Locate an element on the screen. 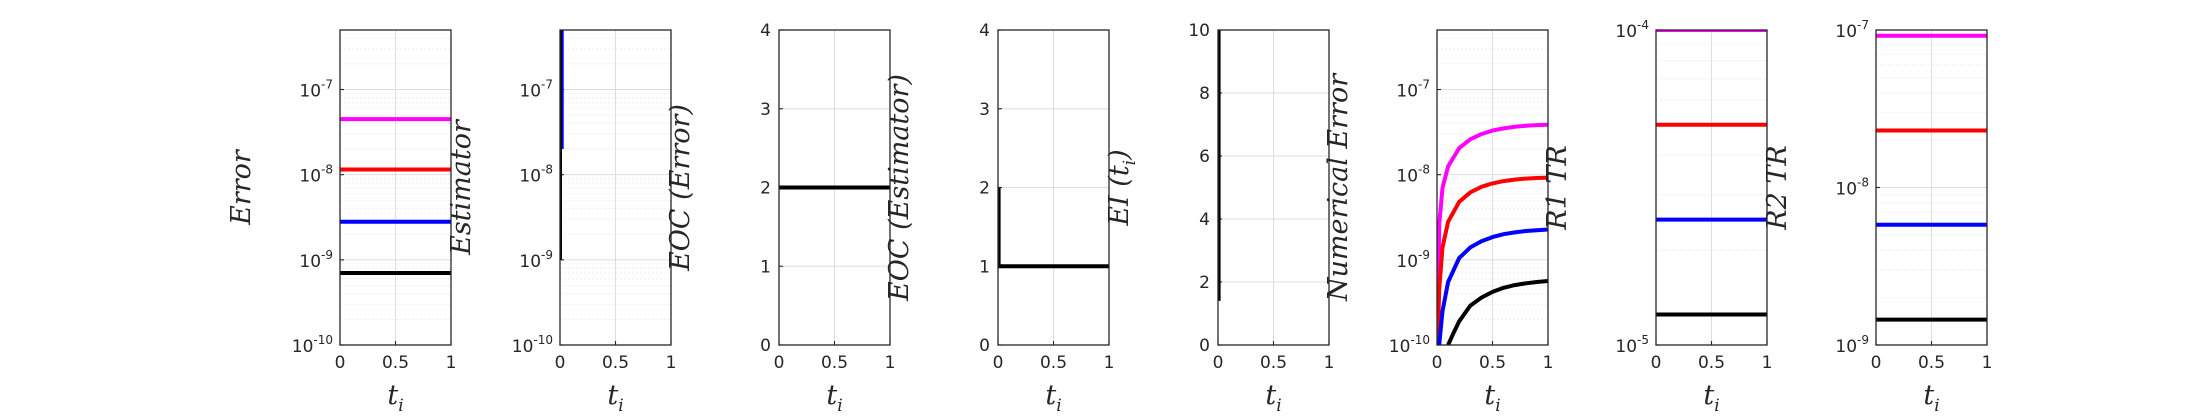  y-tick-label: 10⁻⁴ is located at coordinates (1632, 30).